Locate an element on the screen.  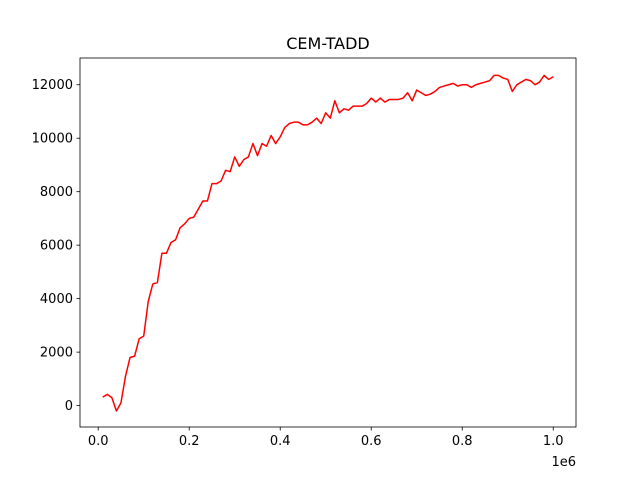
x-tick-label: 1.0 is located at coordinates (553, 441).